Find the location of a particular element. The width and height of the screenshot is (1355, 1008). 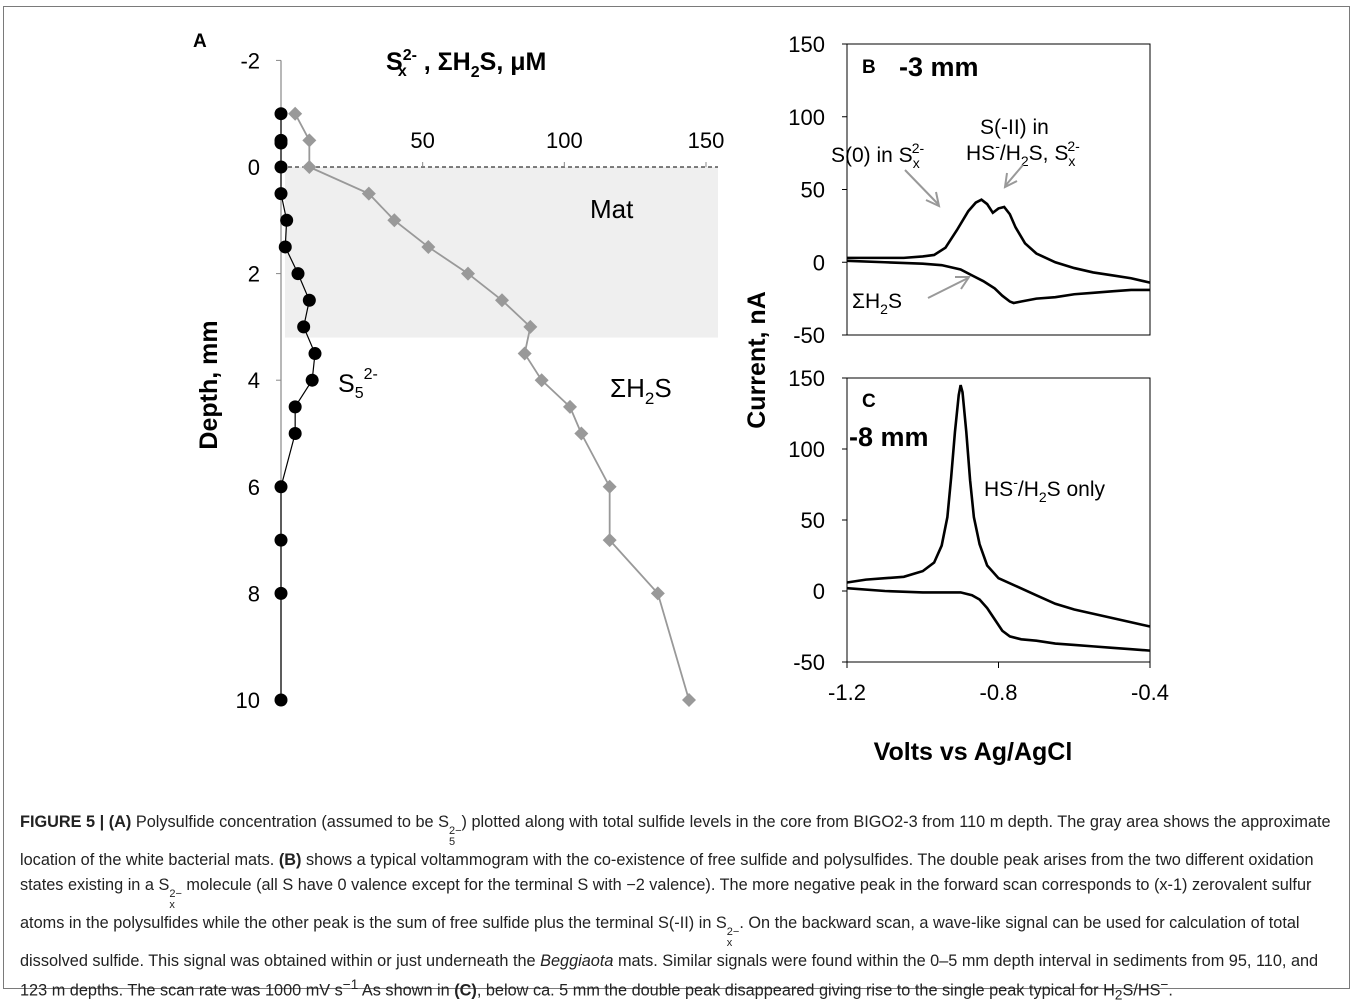

panel-a-x-tick-label: 150 is located at coordinates (706, 140).